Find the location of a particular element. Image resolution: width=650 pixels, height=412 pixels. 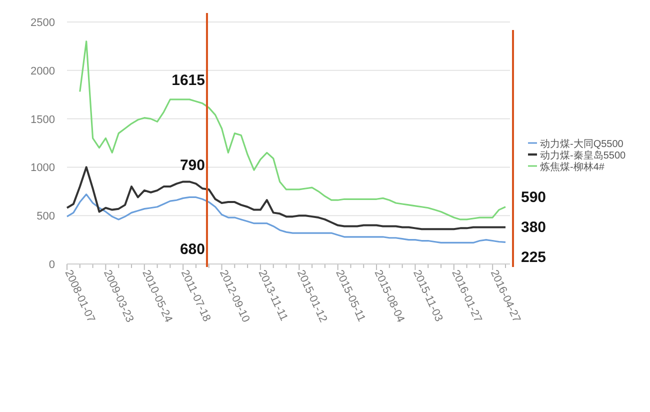

y-tick-label: 2500 is located at coordinates (42, 23).